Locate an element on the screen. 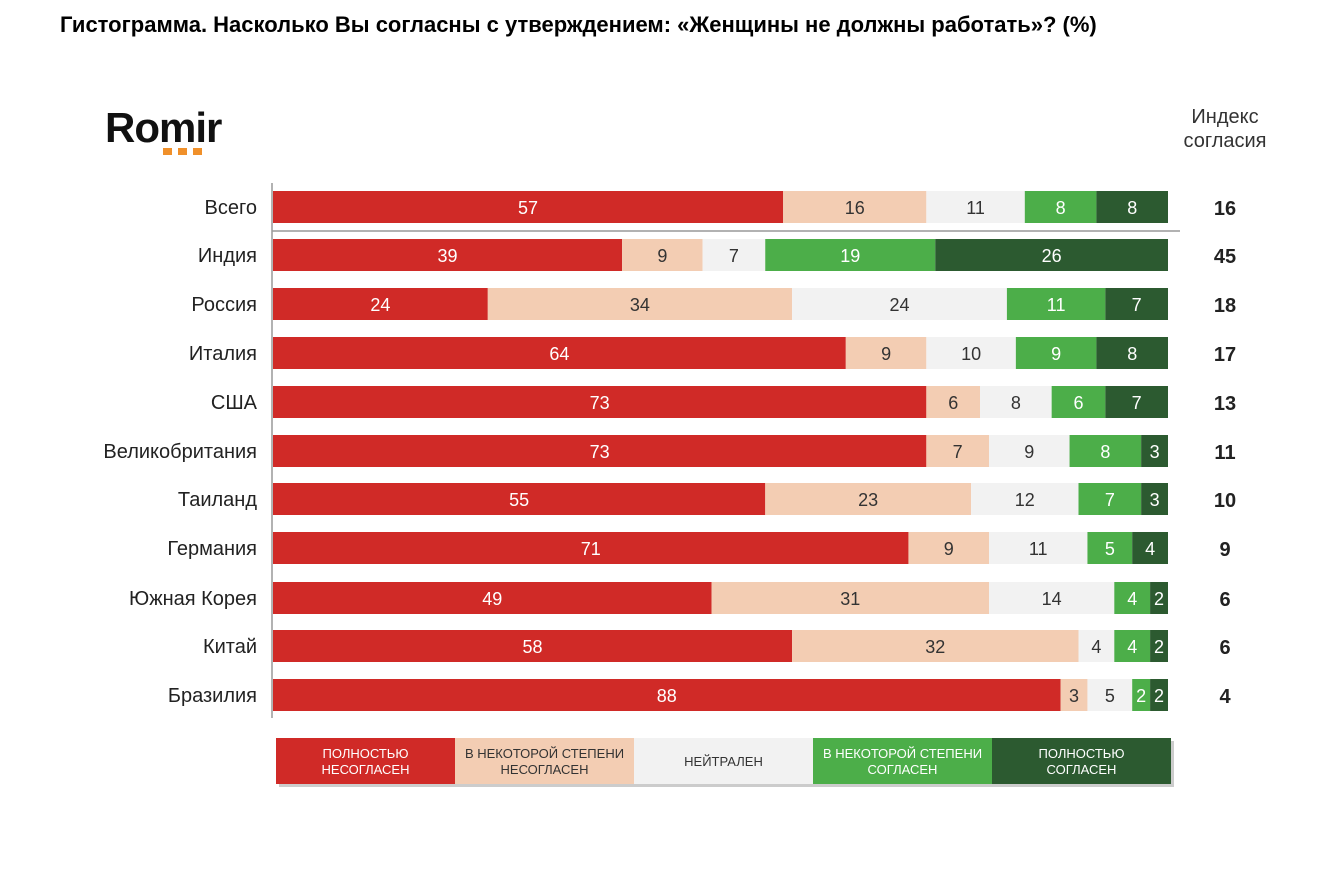  category-label: Россия is located at coordinates (224, 305).